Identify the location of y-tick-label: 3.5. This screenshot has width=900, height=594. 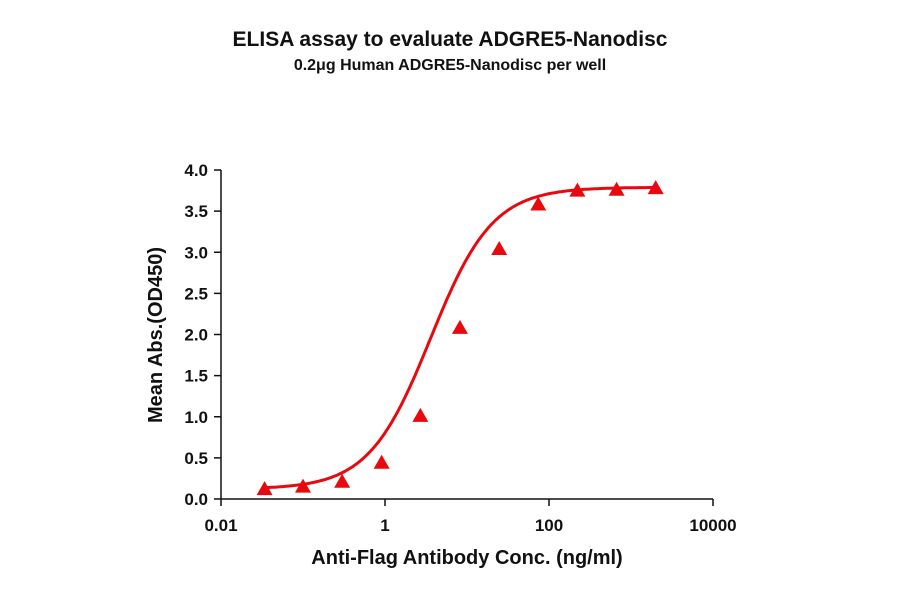
(196, 211).